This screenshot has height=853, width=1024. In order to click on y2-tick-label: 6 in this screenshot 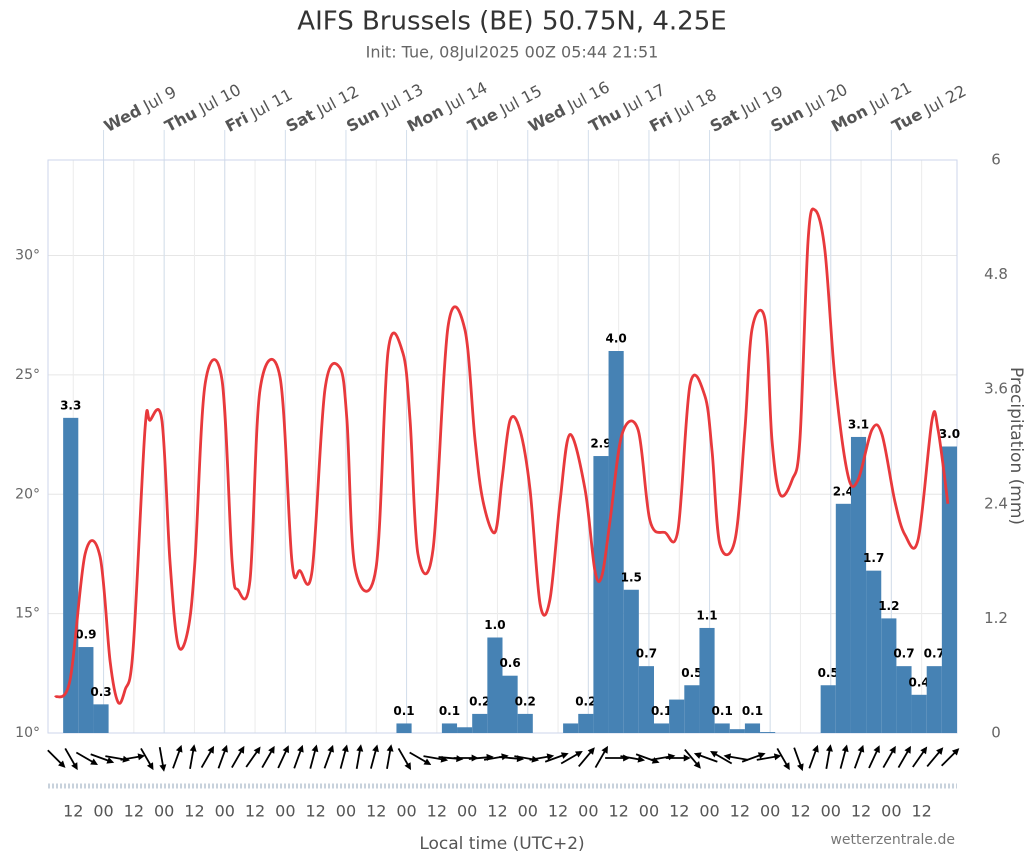, I will do `click(996, 160)`.